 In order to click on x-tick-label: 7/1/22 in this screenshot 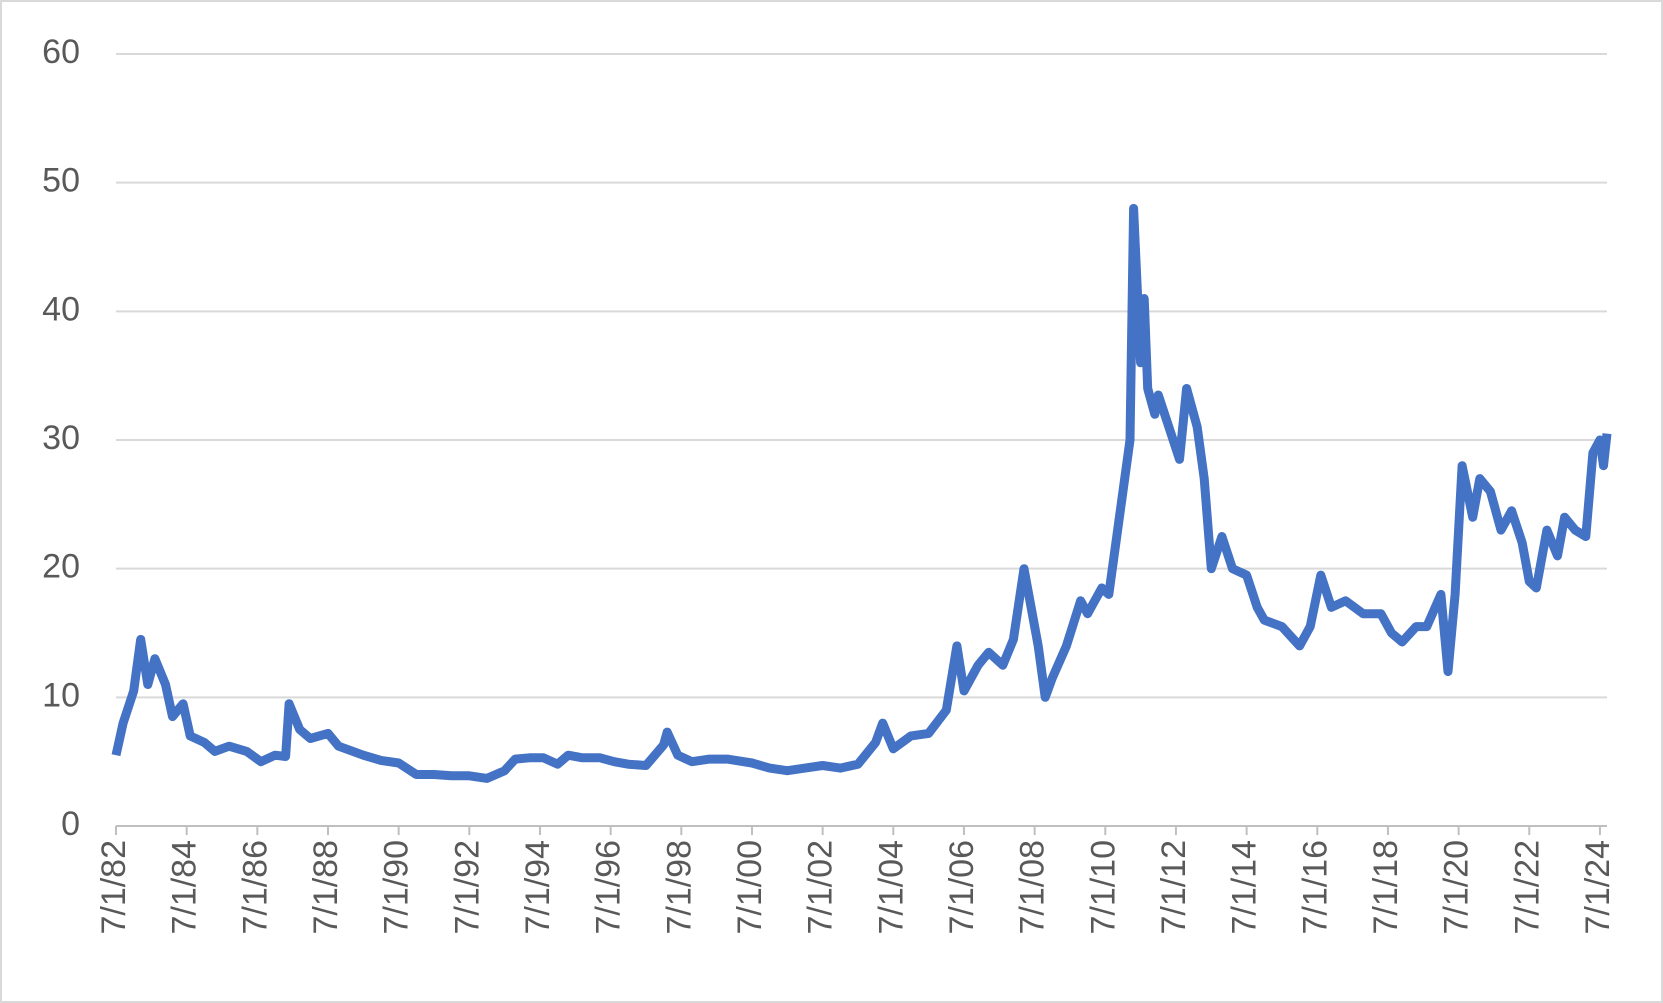, I will do `click(1527, 887)`.